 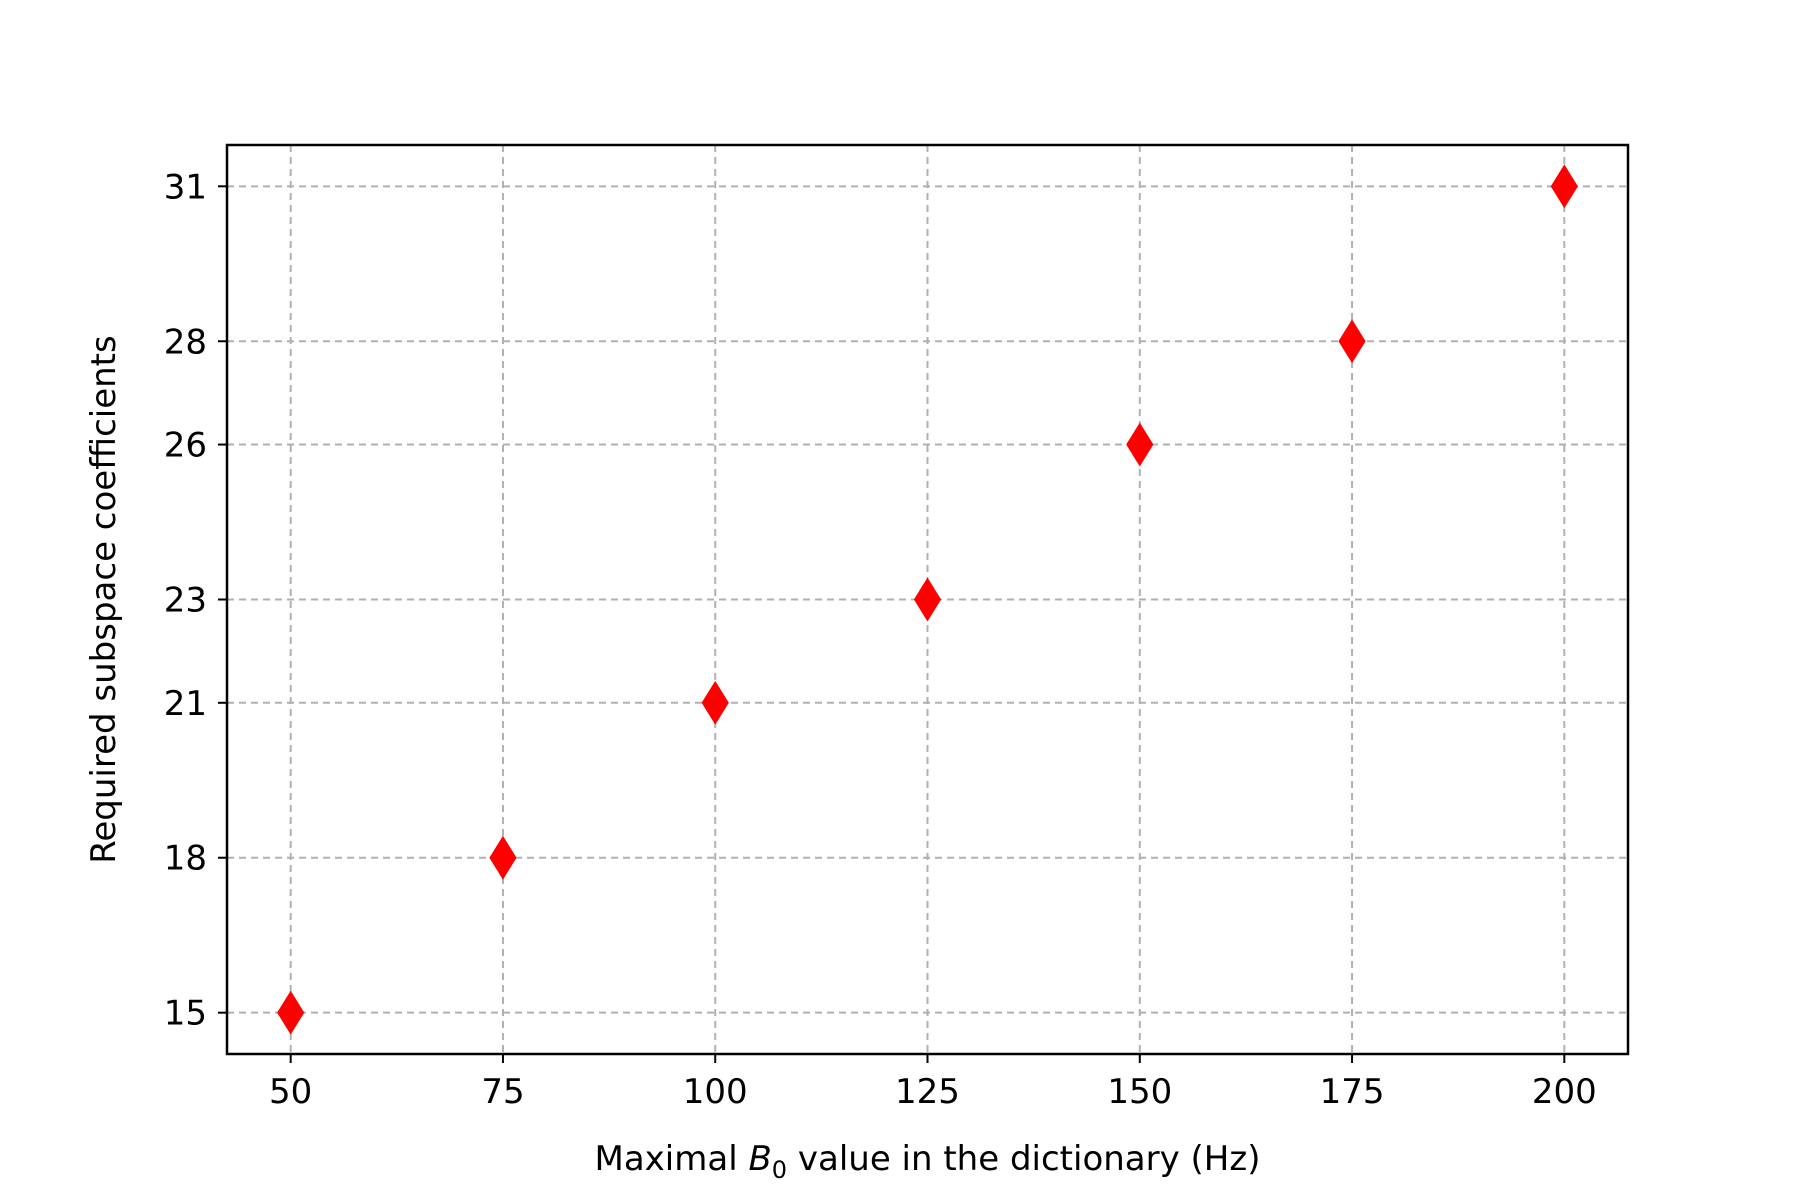 What do you see at coordinates (185, 187) in the screenshot?
I see `y-tick-label: 31` at bounding box center [185, 187].